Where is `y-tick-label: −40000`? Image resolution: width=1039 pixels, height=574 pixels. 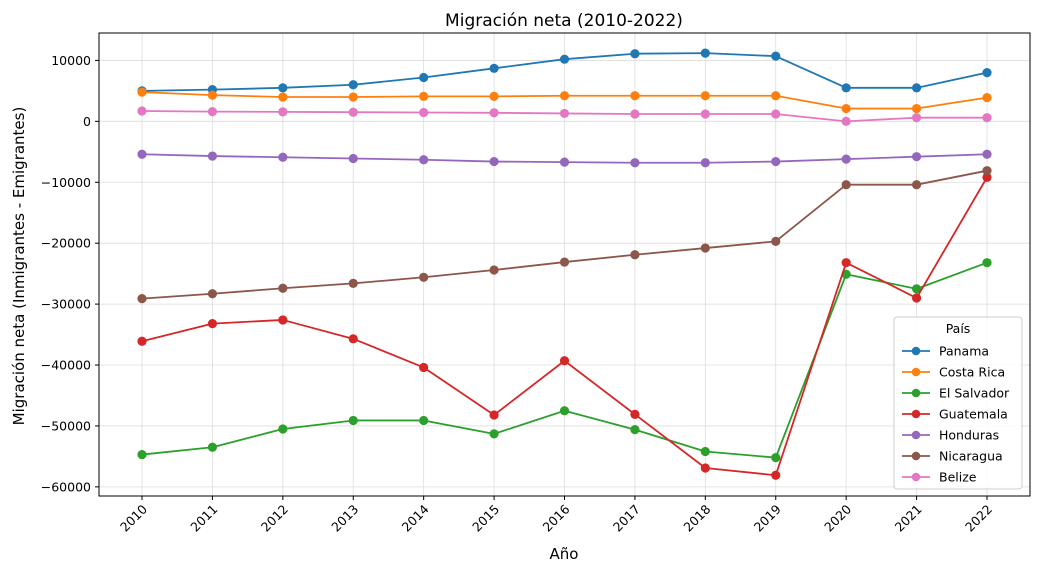 y-tick-label: −40000 is located at coordinates (66, 365).